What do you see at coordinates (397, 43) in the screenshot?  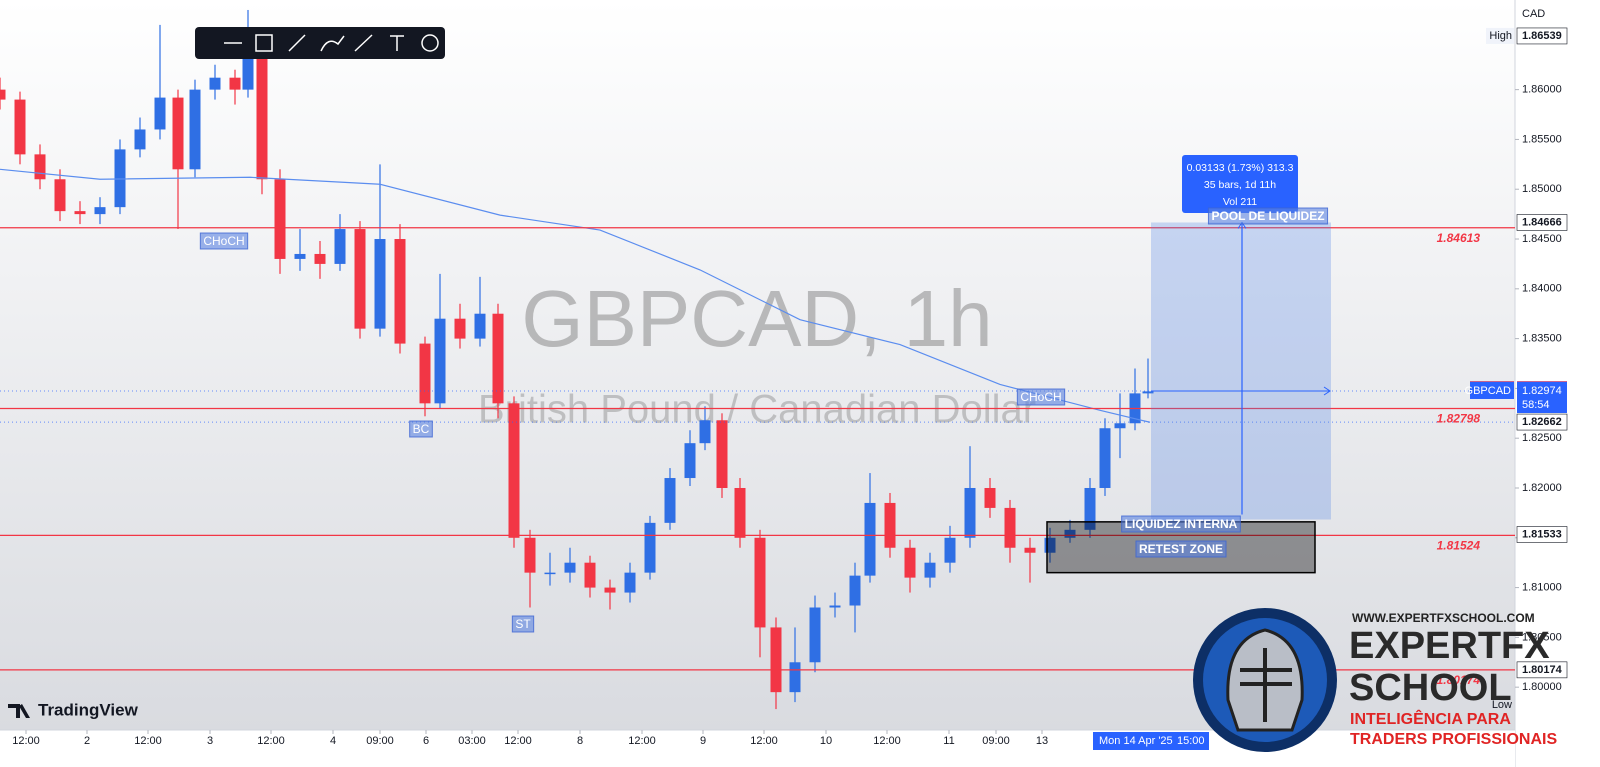 I see `tool-text` at bounding box center [397, 43].